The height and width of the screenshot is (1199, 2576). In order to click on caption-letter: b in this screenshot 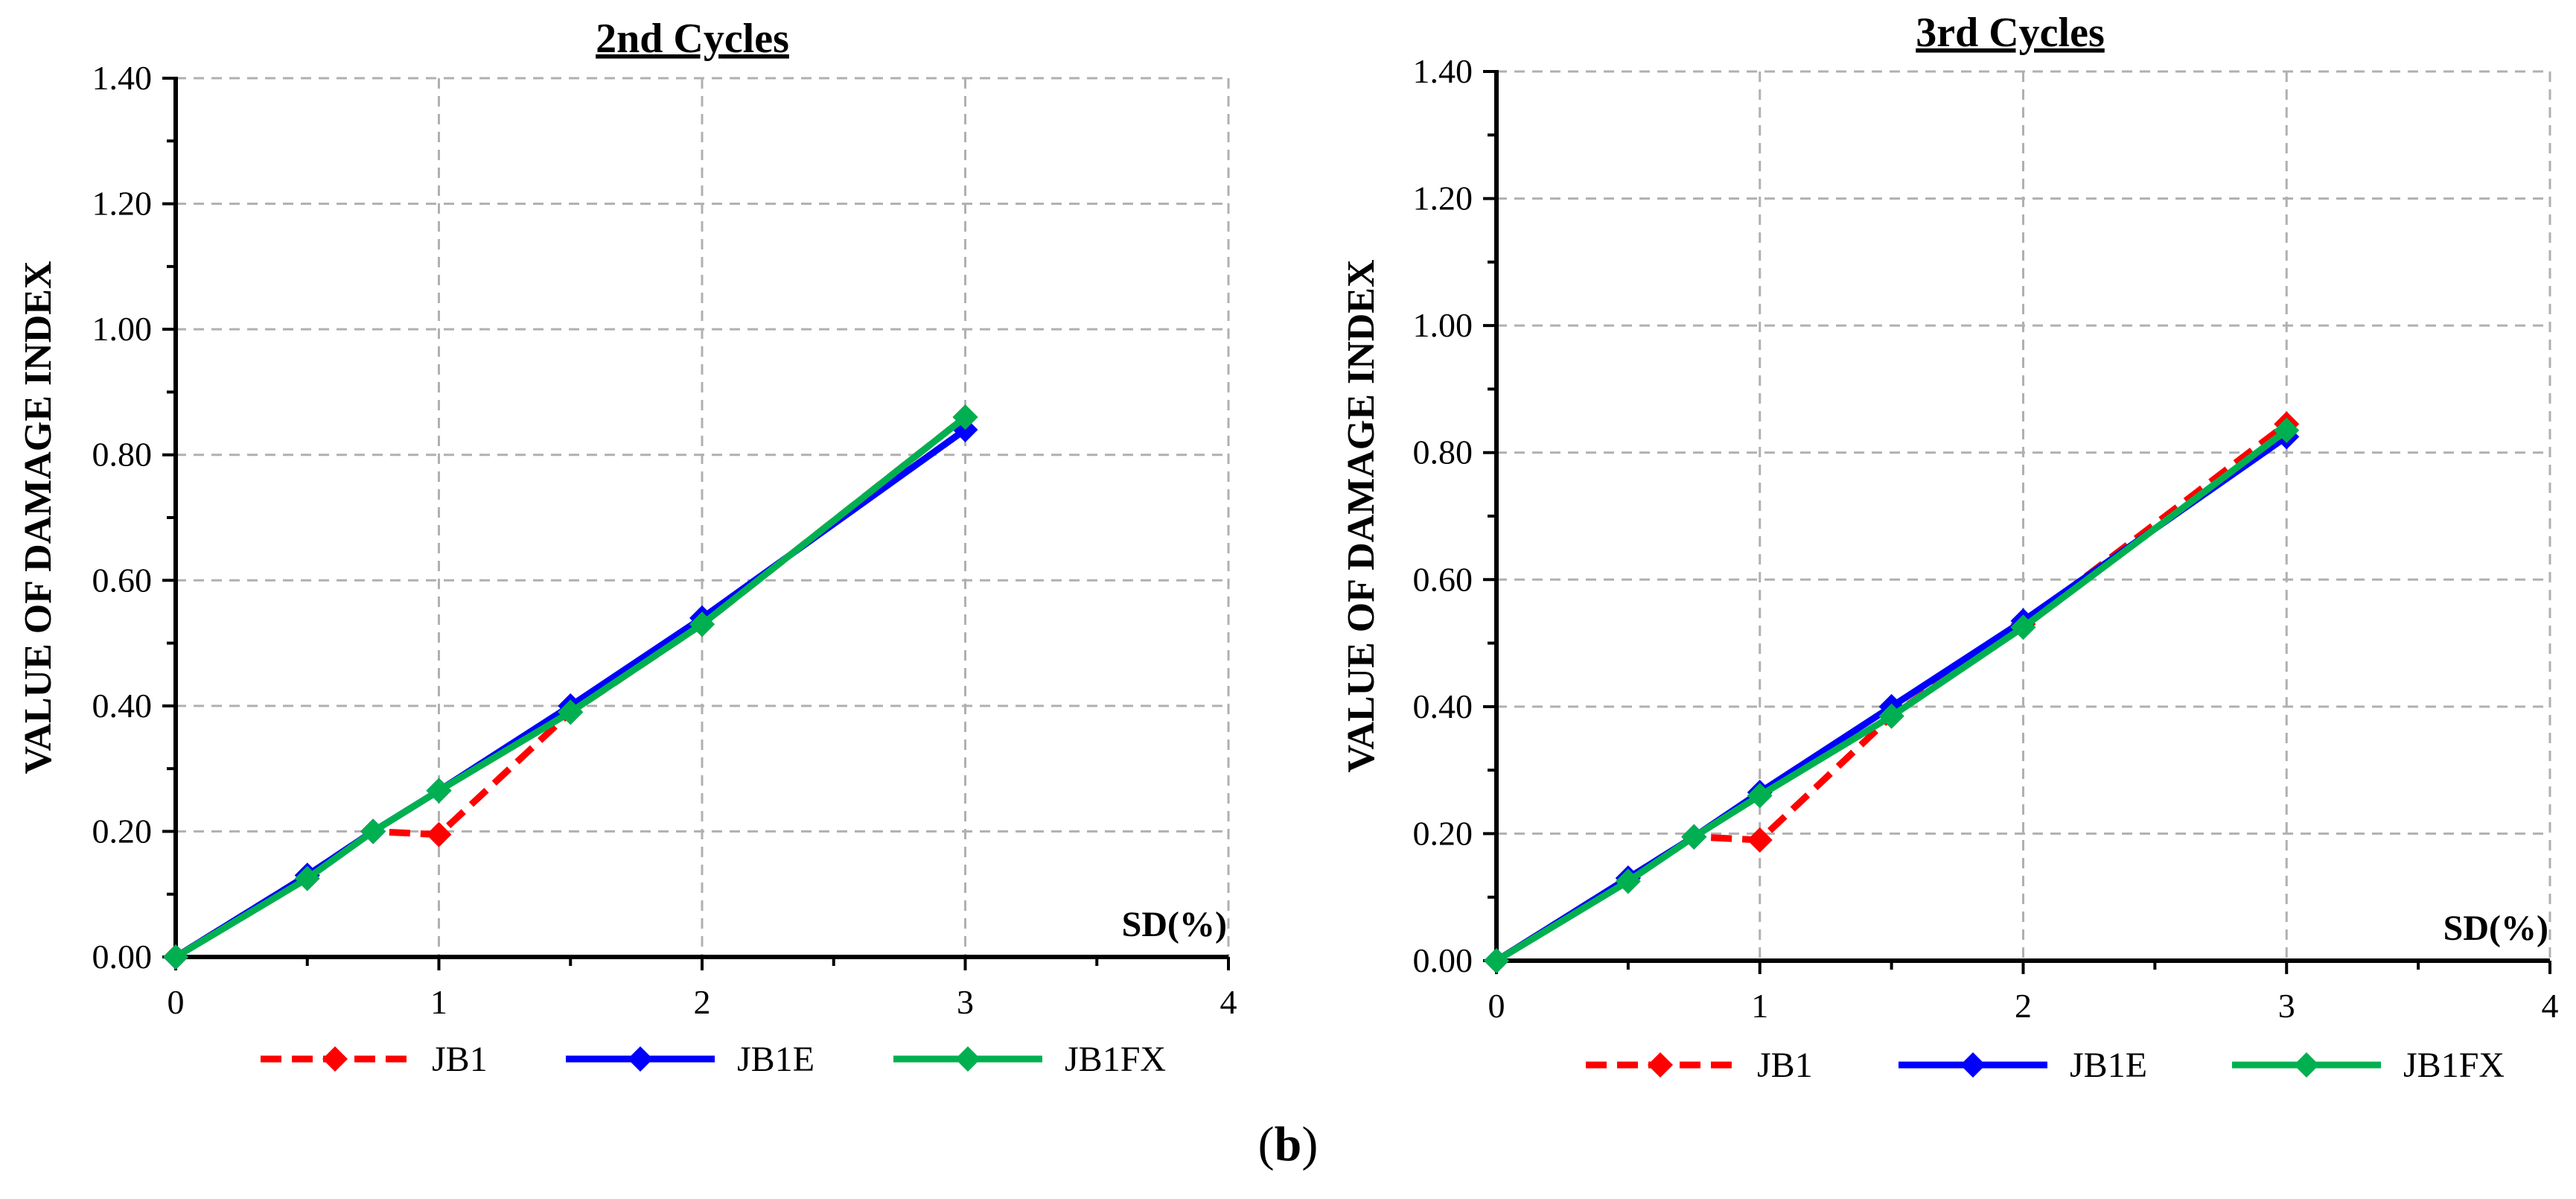, I will do `click(1288, 1144)`.